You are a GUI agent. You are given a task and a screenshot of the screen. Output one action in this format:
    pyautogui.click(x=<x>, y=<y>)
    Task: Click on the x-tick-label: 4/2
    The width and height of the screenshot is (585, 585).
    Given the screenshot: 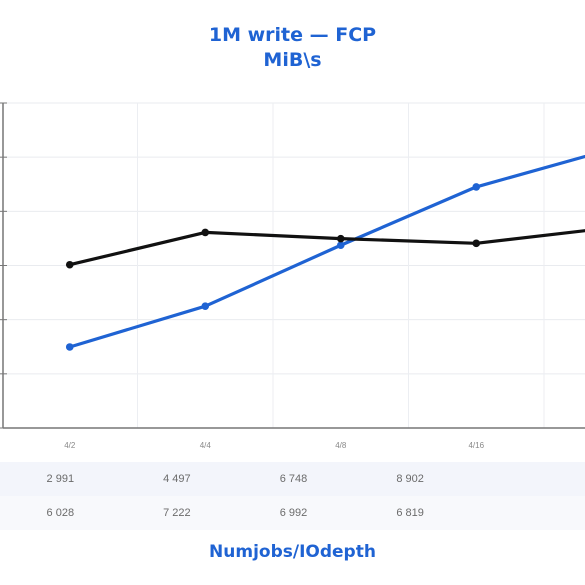 What is the action you would take?
    pyautogui.click(x=70, y=445)
    